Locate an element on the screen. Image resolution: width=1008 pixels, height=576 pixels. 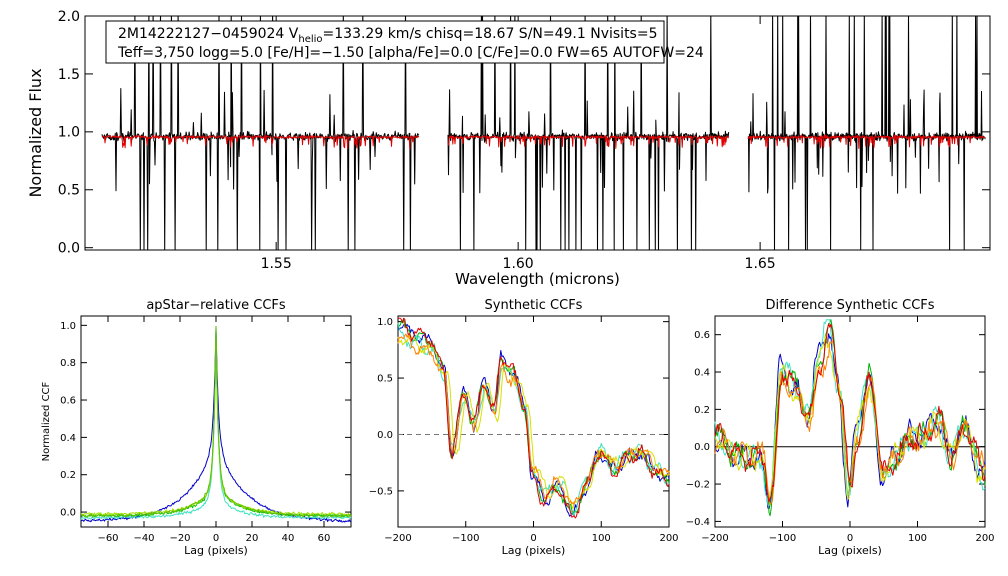
x-axis-label: Wavelength (microns) is located at coordinates (537, 279).